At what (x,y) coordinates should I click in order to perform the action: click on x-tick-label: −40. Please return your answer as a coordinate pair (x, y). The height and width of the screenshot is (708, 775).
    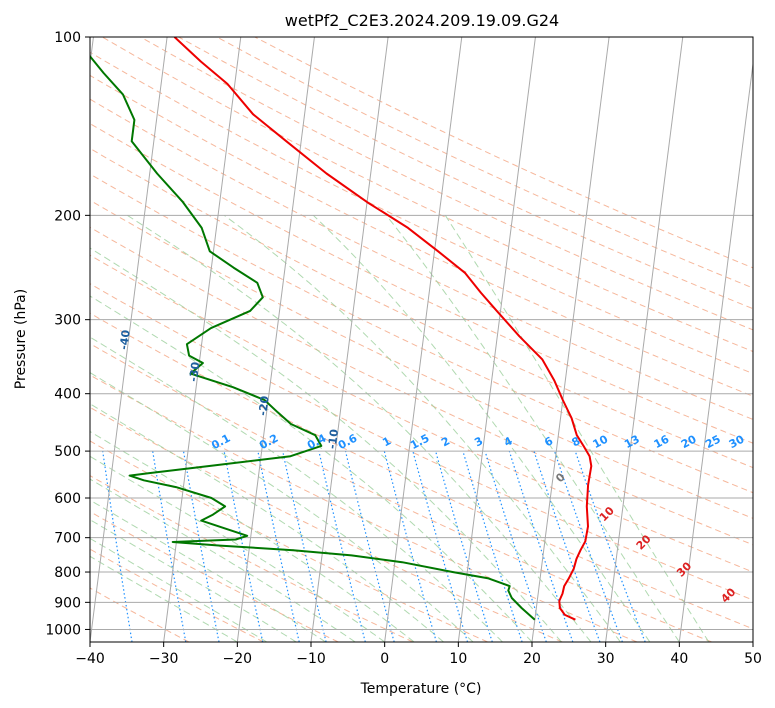
    Looking at the image, I should click on (90, 659).